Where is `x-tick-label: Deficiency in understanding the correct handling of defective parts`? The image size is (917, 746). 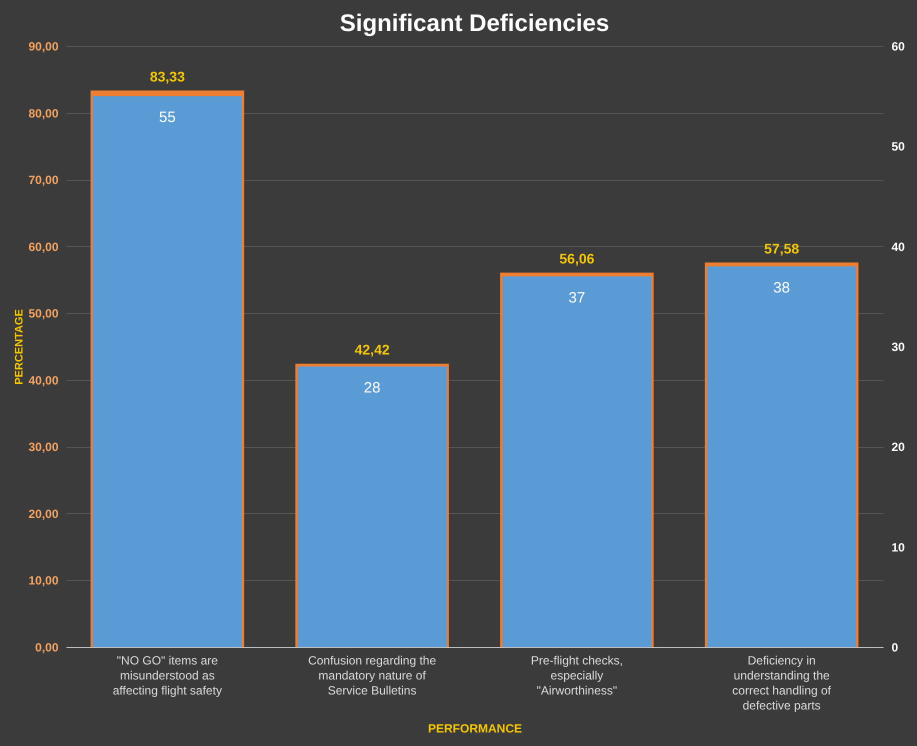 x-tick-label: Deficiency in understanding the correct handling of defective parts is located at coordinates (782, 683).